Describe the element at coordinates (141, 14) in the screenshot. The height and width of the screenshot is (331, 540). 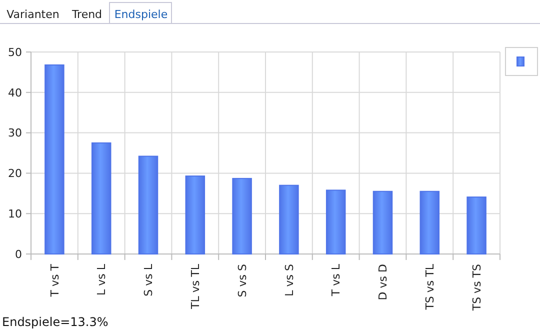
I see `text: Endspiele` at that location.